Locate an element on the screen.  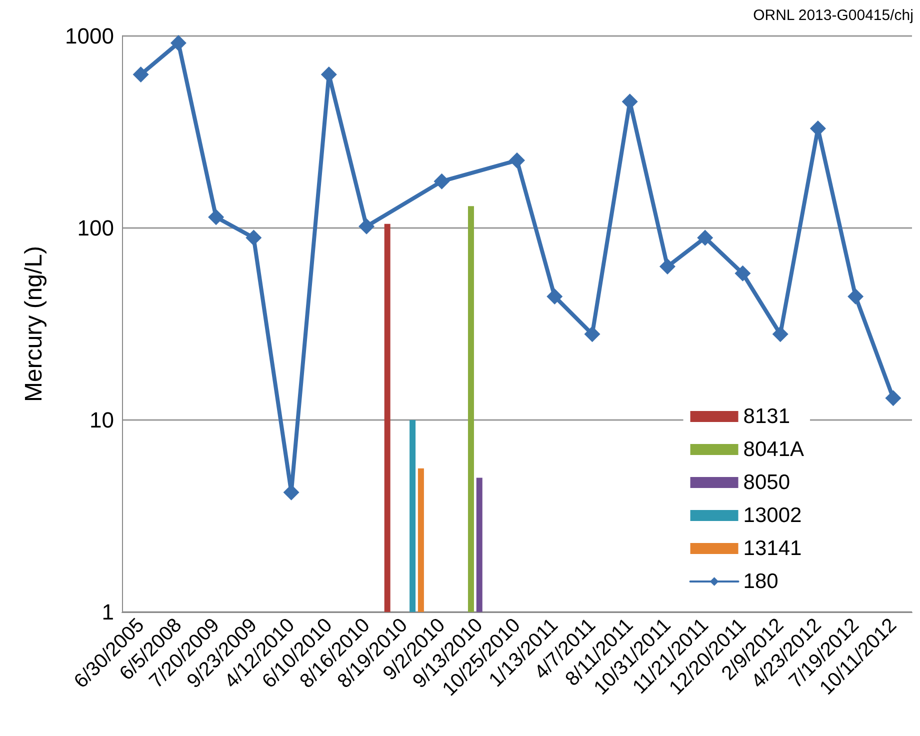
y-tick-label: 1 is located at coordinates (108, 612).